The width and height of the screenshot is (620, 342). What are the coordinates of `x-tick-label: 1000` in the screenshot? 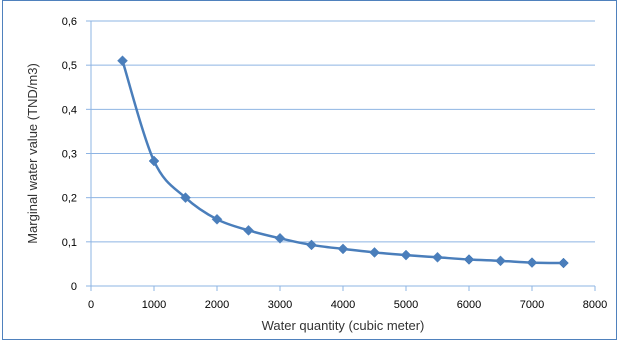 It's located at (154, 305).